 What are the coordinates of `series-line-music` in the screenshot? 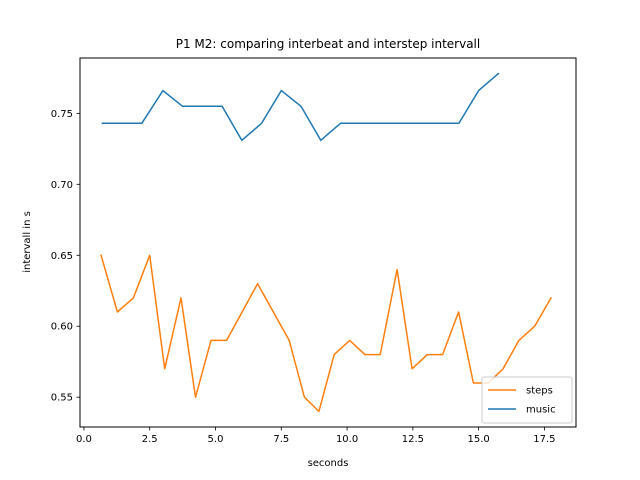 It's located at (300, 107).